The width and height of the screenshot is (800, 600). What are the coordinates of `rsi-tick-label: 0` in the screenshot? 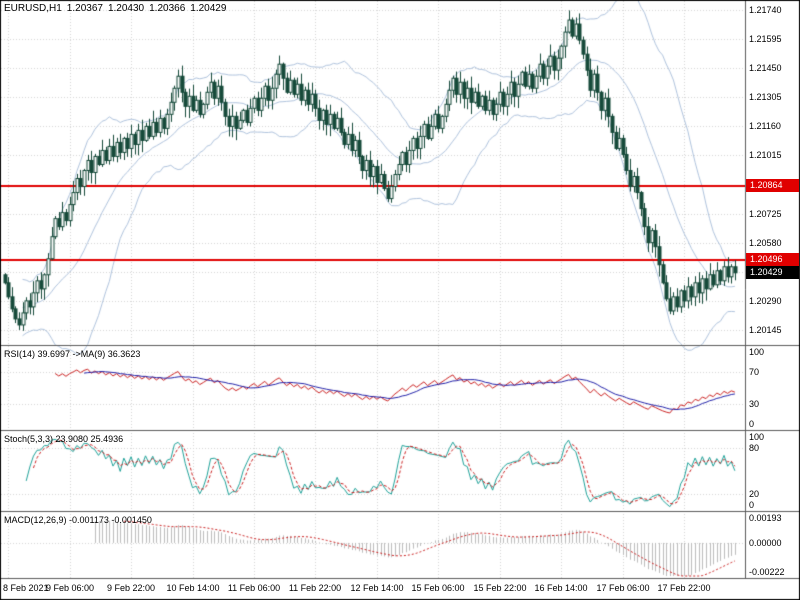 It's located at (752, 424).